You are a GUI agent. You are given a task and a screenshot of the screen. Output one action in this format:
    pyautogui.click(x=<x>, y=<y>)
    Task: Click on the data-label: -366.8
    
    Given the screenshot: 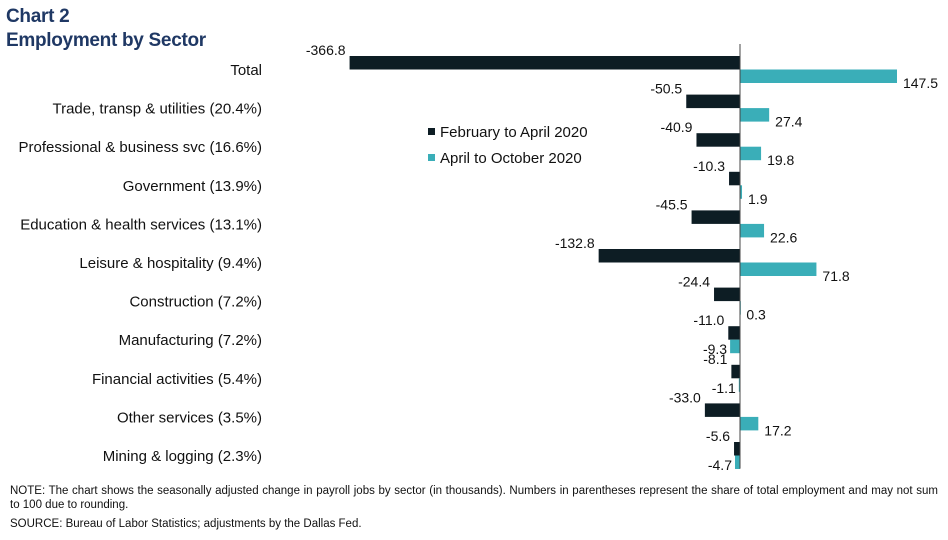 What is the action you would take?
    pyautogui.click(x=326, y=50)
    